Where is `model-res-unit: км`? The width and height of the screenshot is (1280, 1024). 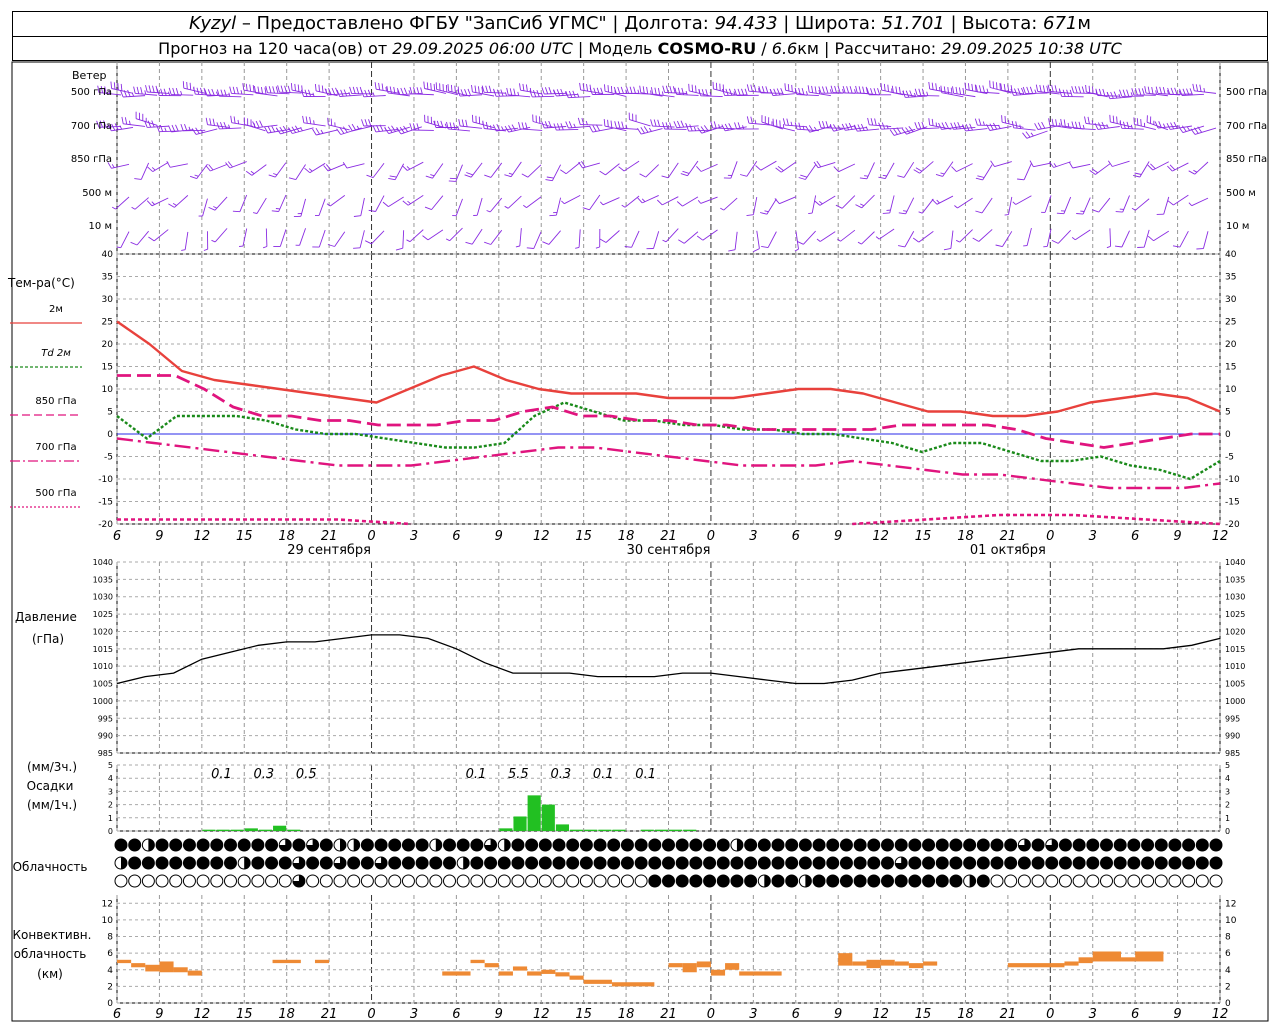 model-res-unit: км is located at coordinates (808, 48).